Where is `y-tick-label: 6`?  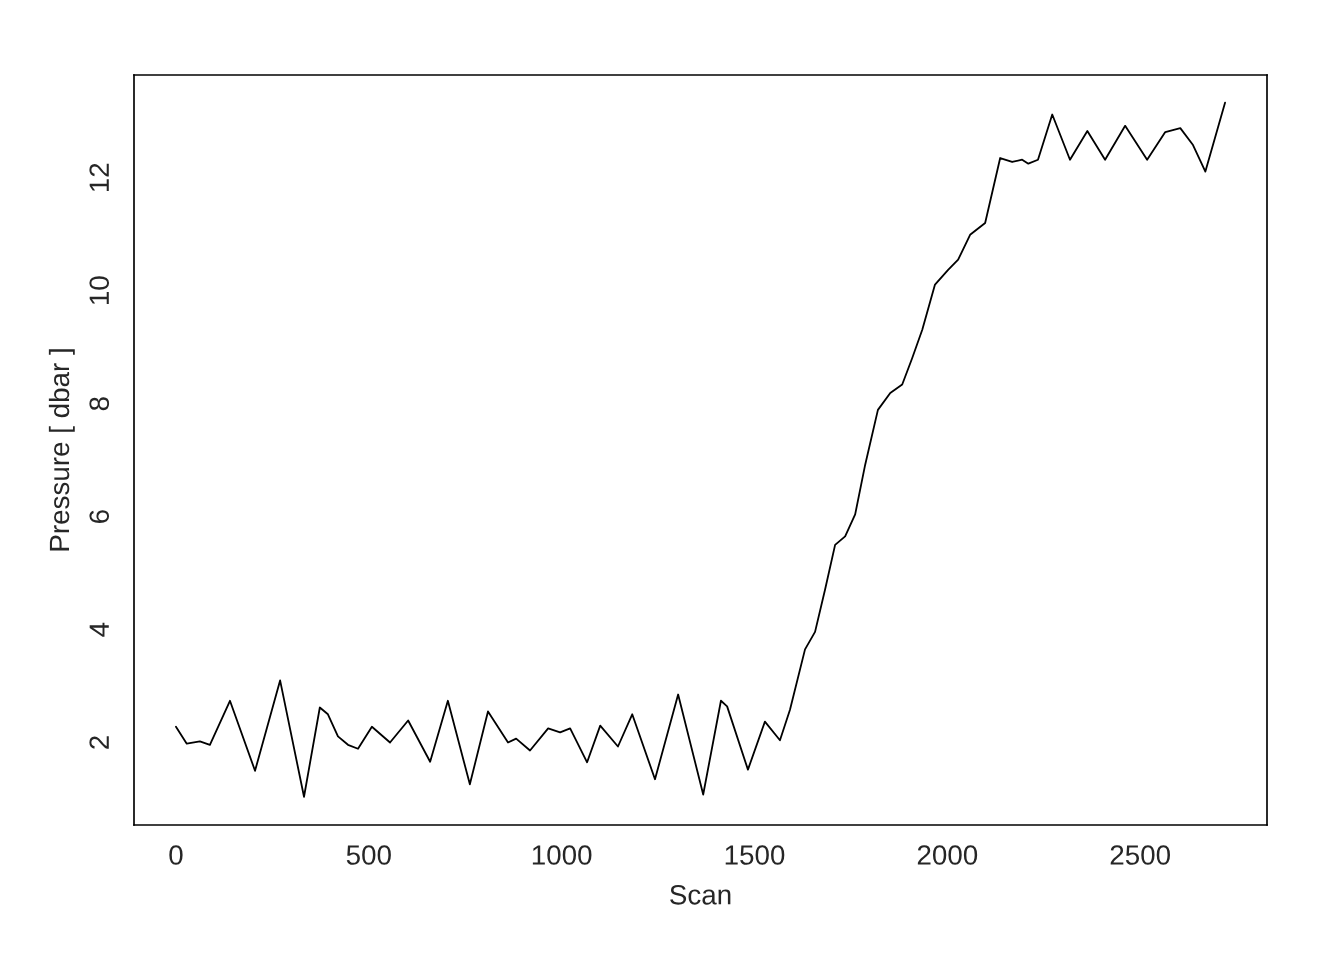 y-tick-label: 6 is located at coordinates (99, 516).